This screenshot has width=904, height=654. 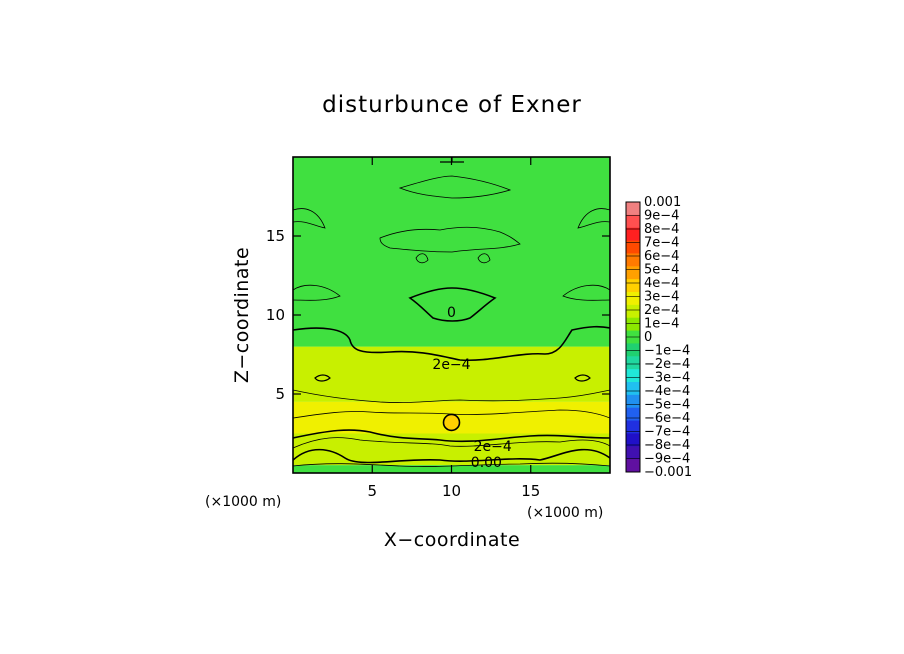 I want to click on contour-label: 0.00, so click(x=486, y=463).